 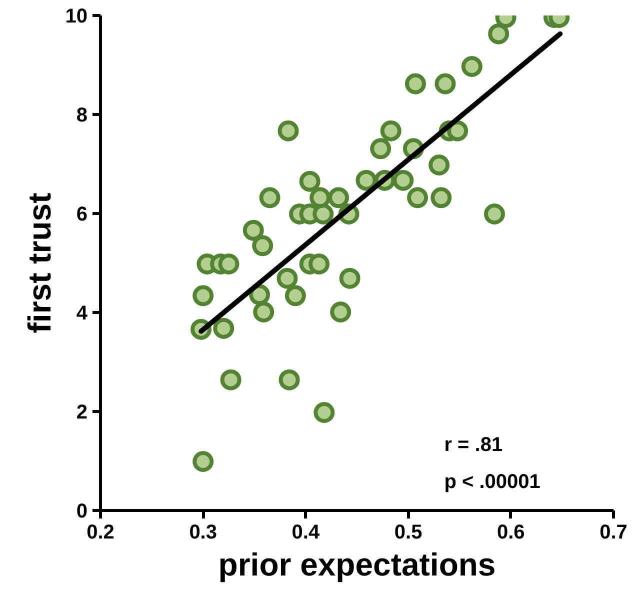 I want to click on x-tick-label: 0.7, so click(x=614, y=533).